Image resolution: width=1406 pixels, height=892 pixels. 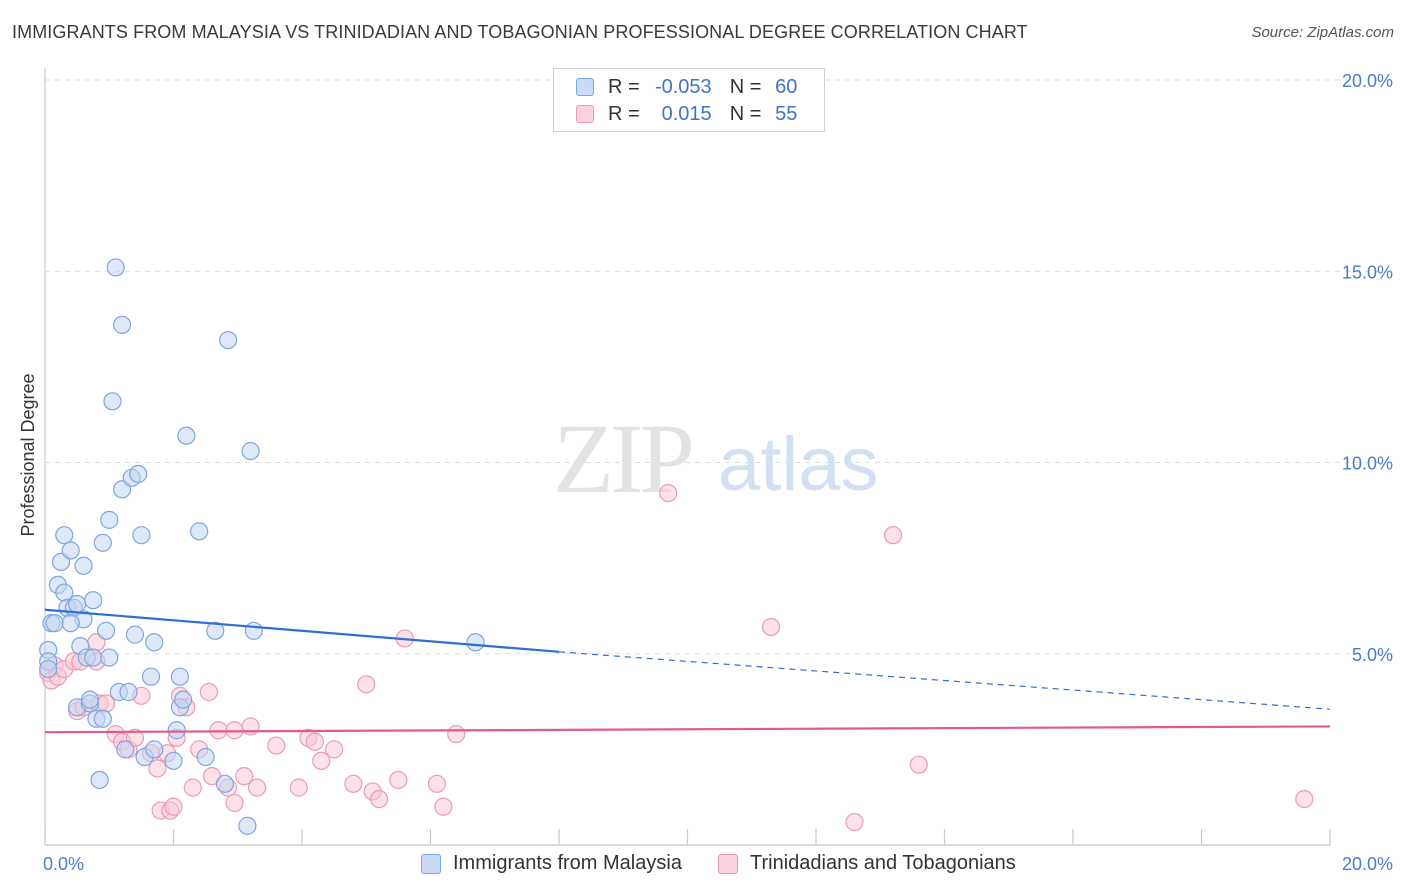 I want to click on y-tick-label: 10.0%, so click(x=1367, y=464).